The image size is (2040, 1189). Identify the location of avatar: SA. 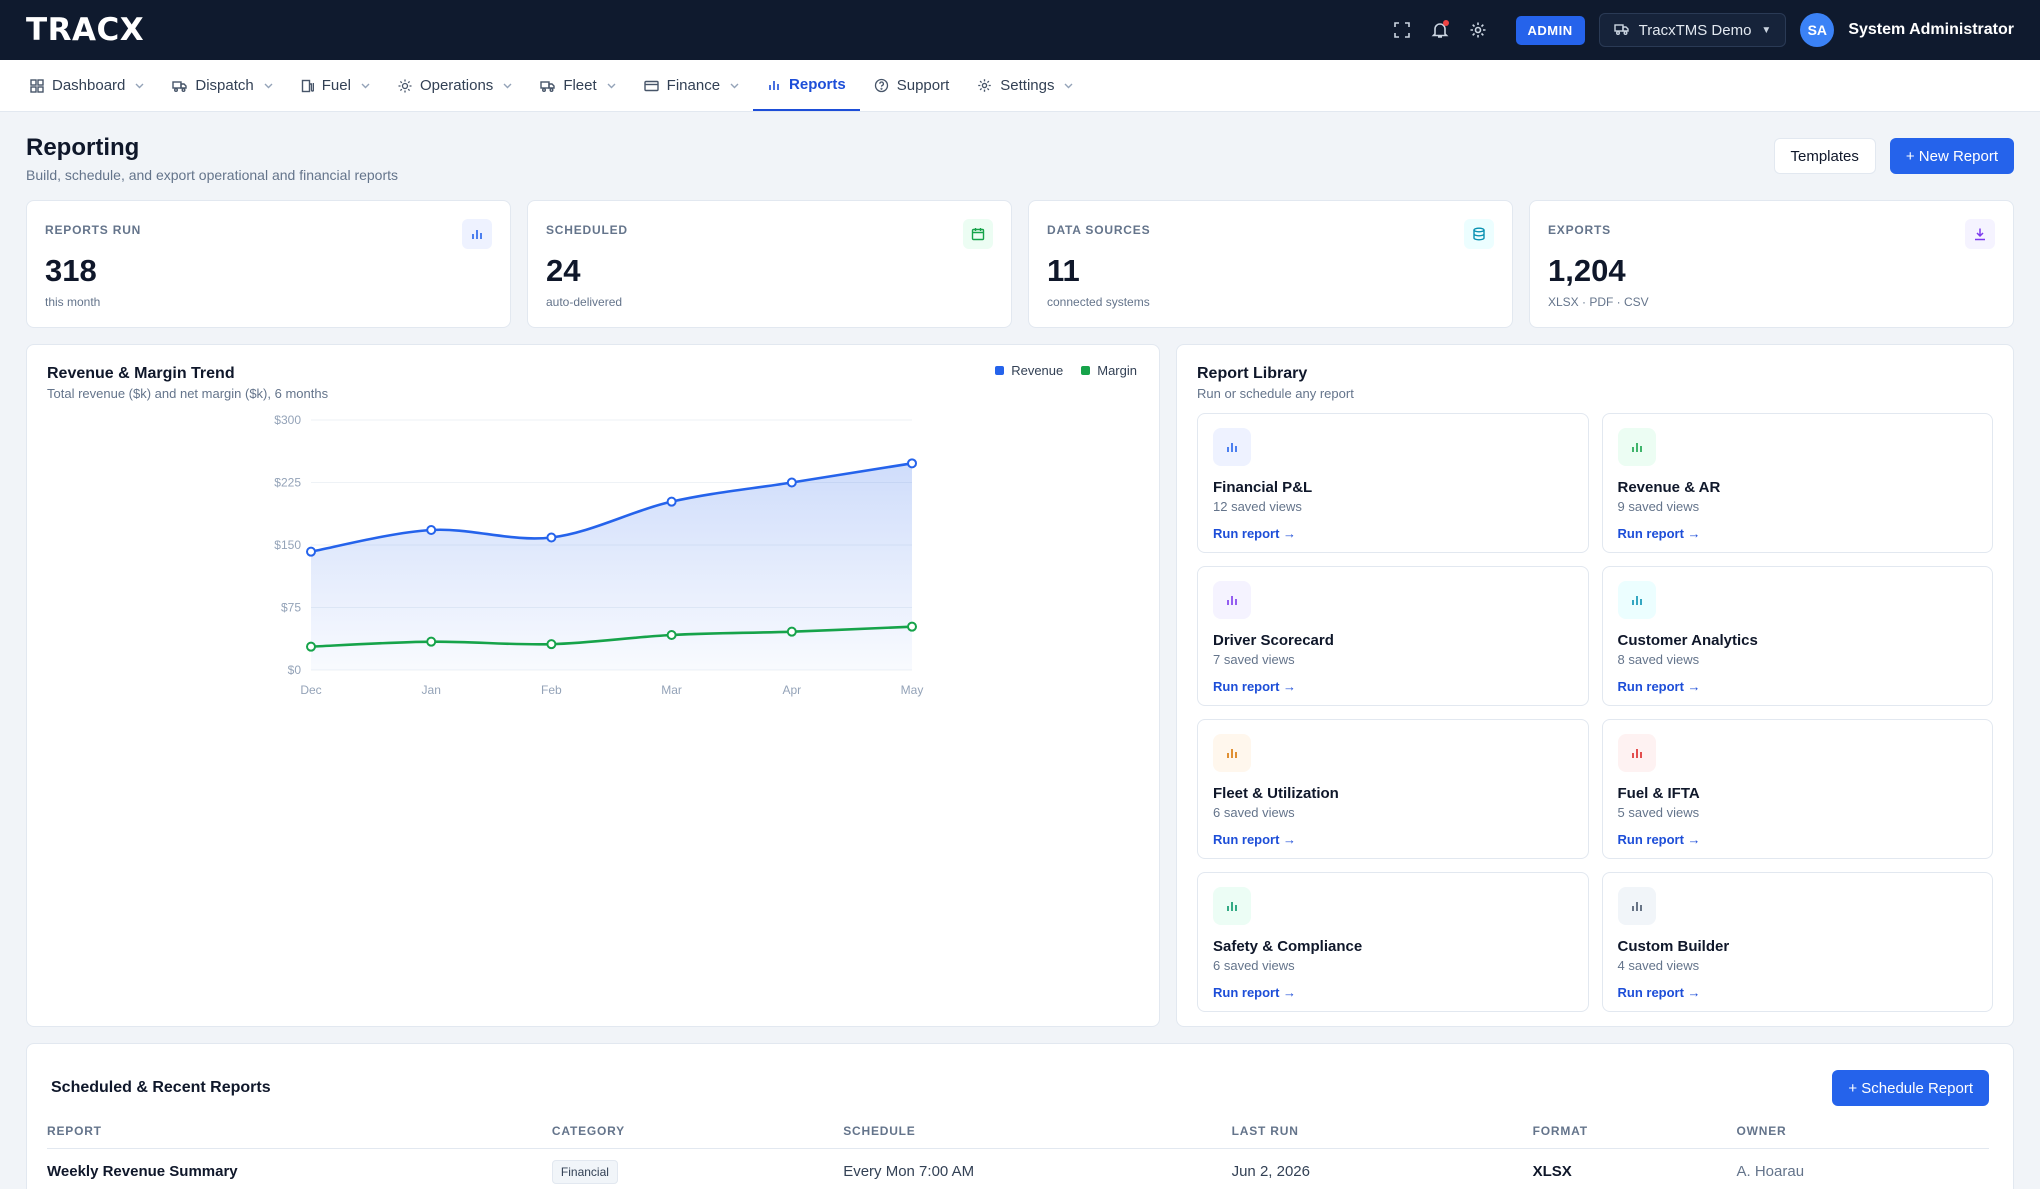
(1817, 30).